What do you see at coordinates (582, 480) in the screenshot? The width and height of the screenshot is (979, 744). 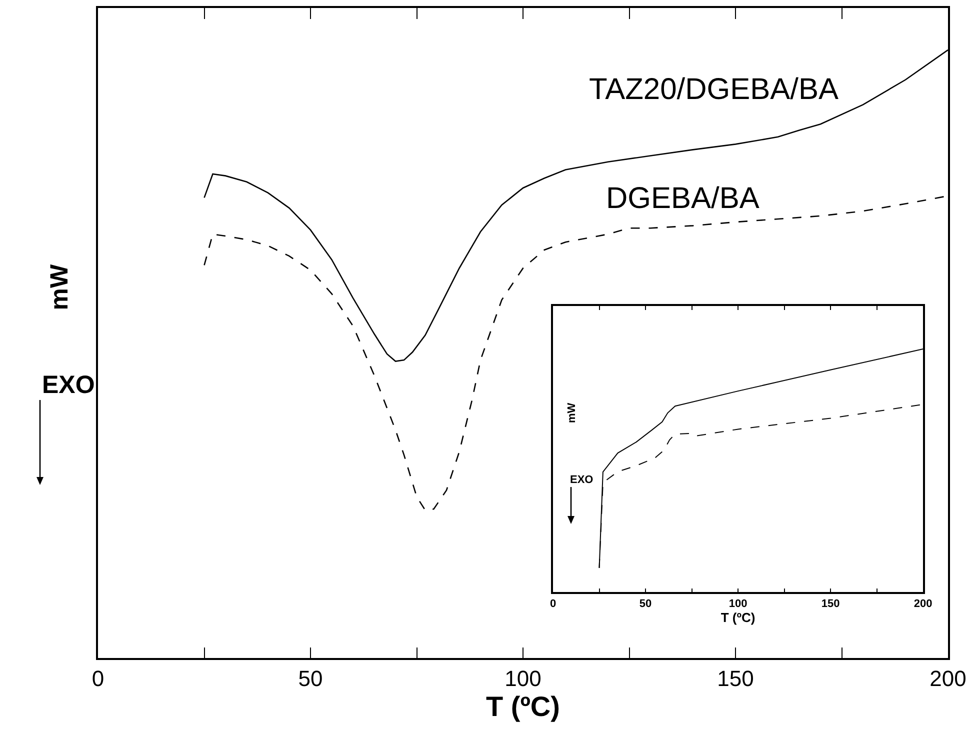 I see `annotation: EXO` at bounding box center [582, 480].